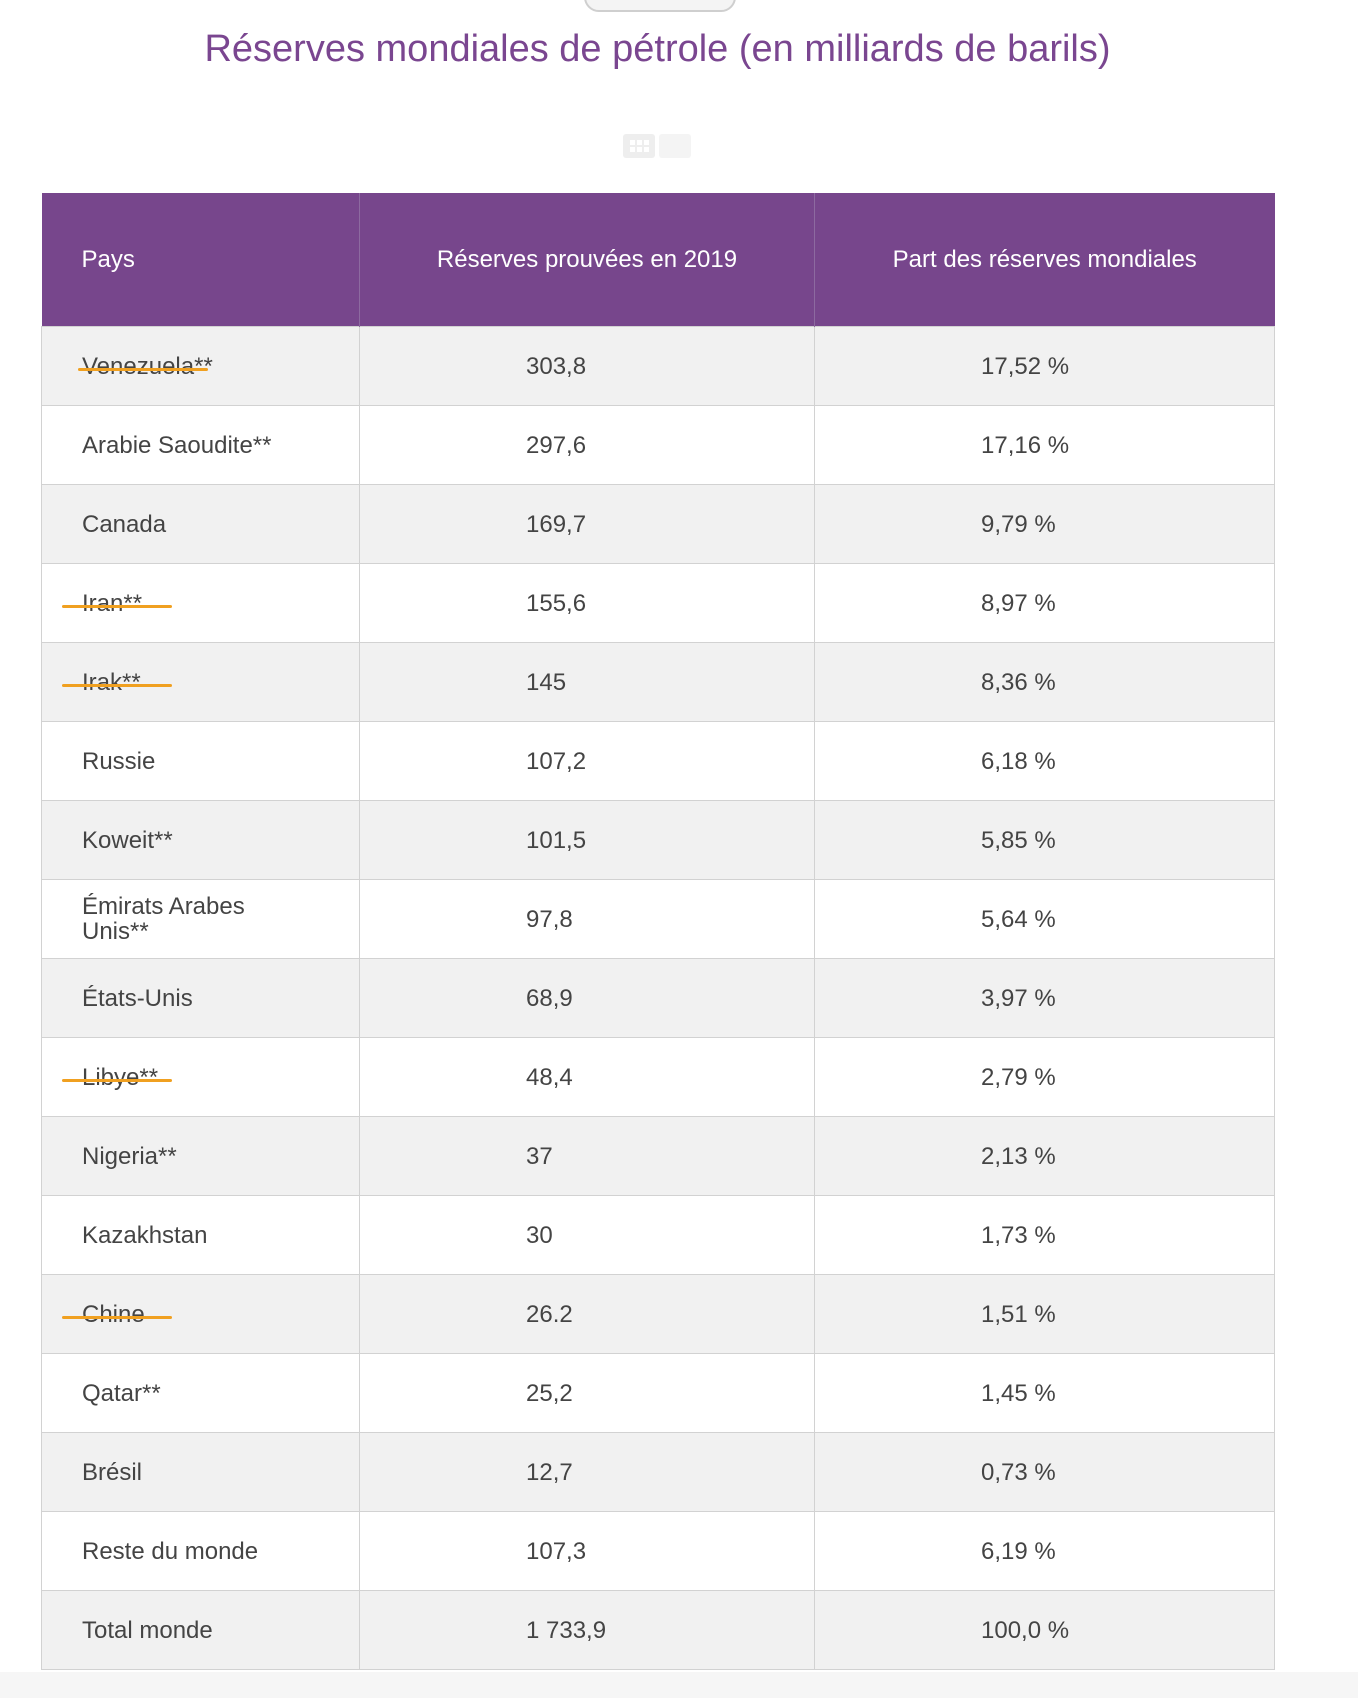  Describe the element at coordinates (1018, 998) in the screenshot. I see `cell-share-text: 3,97 %` at that location.